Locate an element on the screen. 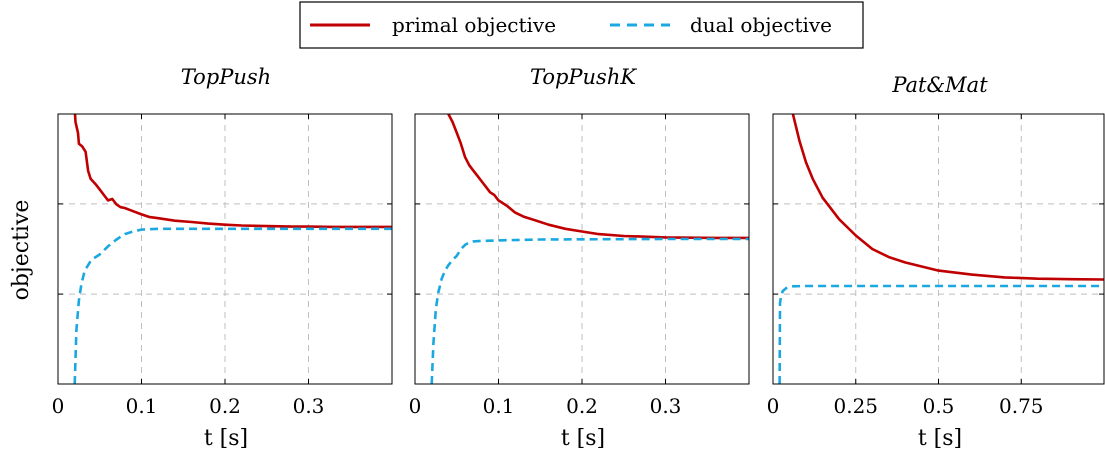  x-tick-label: 0.75 is located at coordinates (1021, 406).